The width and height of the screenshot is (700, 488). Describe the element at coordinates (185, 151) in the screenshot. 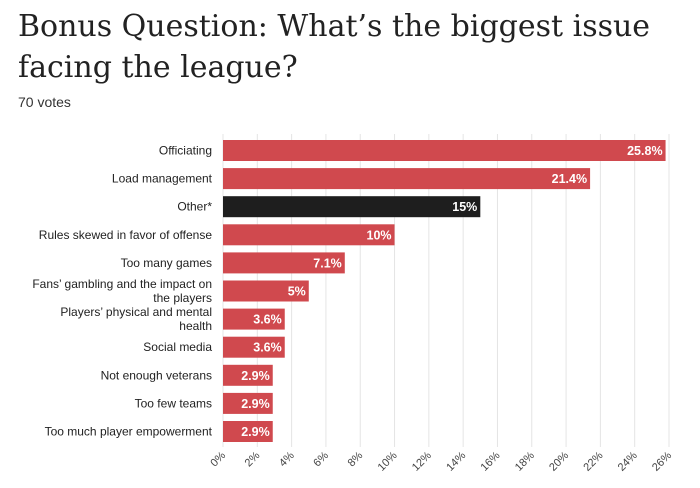

I see `category-label: Officiating` at that location.